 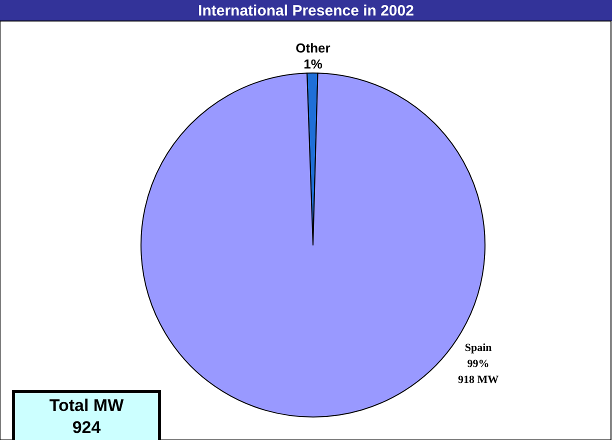 What do you see at coordinates (313, 64) in the screenshot?
I see `data-label: 1%` at bounding box center [313, 64].